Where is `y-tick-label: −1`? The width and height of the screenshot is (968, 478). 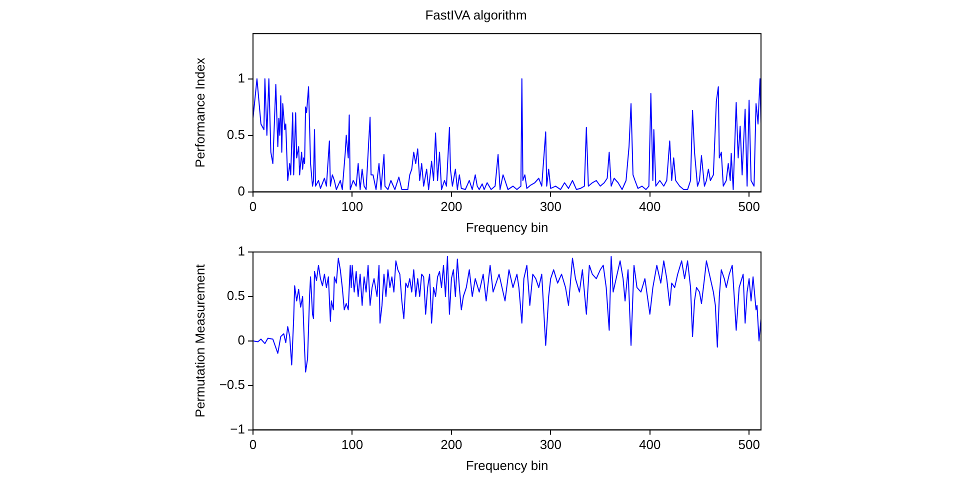 y-tick-label: −1 is located at coordinates (237, 428).